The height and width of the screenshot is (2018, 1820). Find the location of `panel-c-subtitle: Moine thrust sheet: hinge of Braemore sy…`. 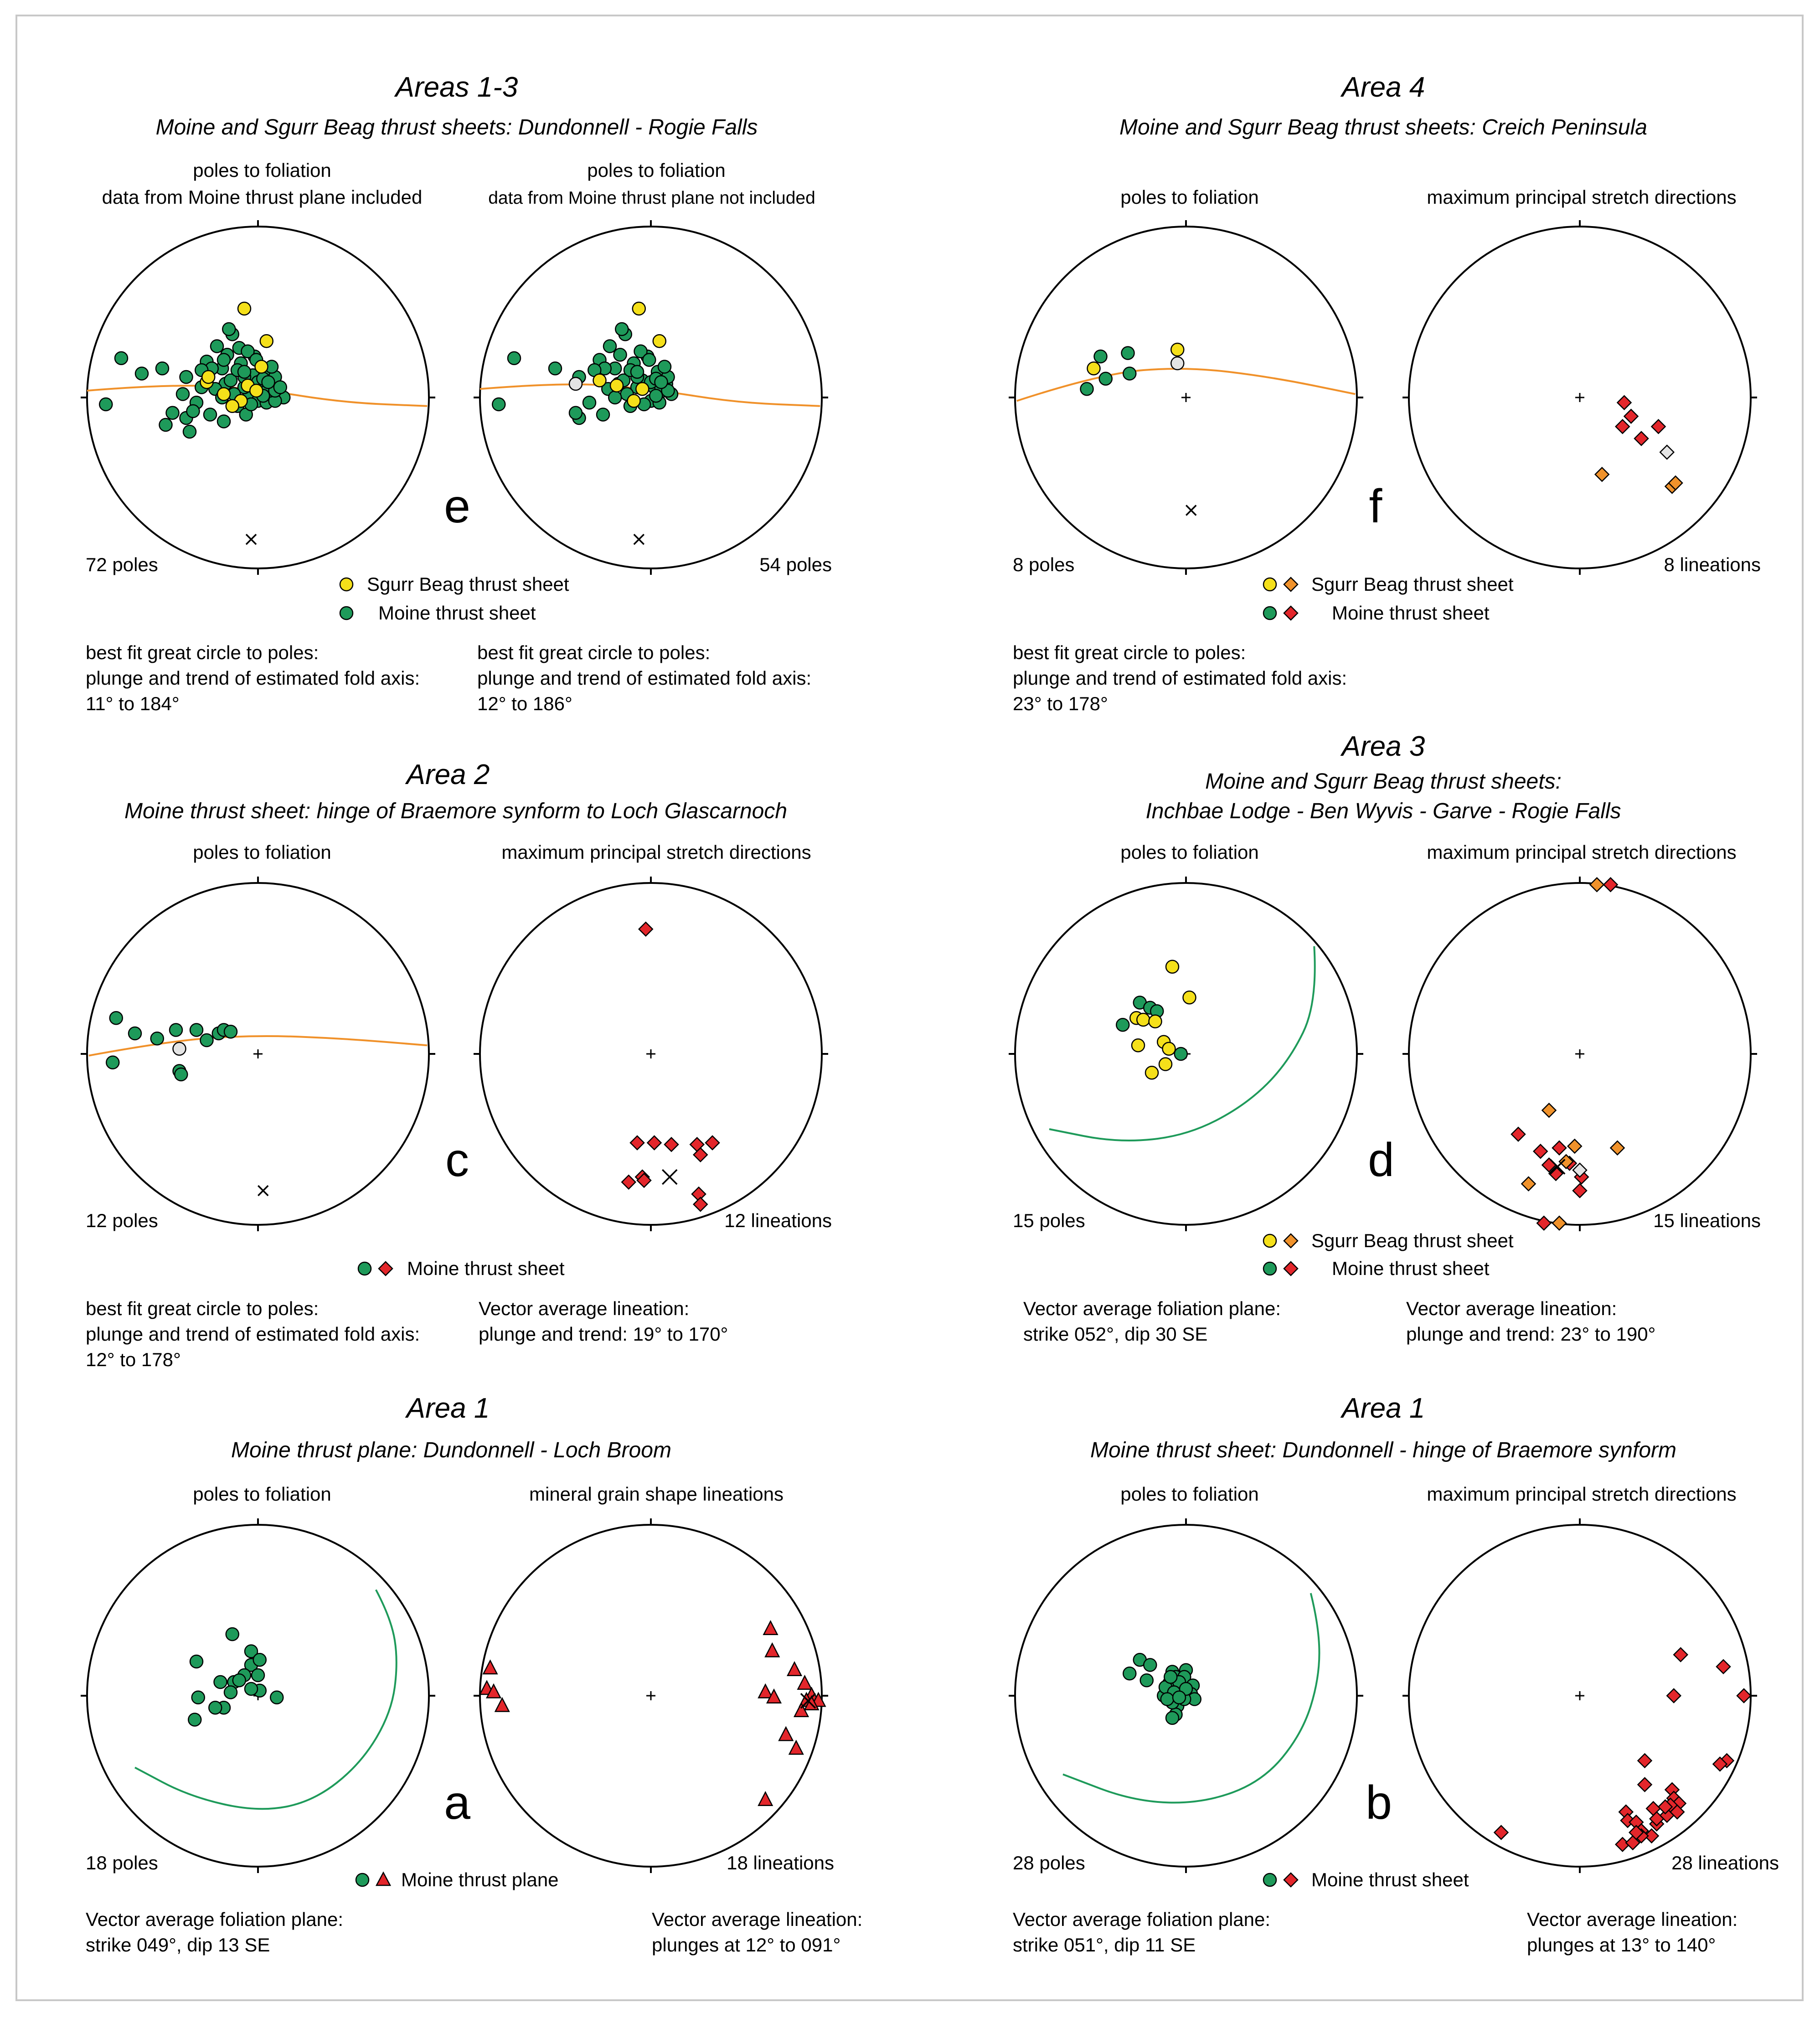

panel-c-subtitle: Moine thrust sheet: hinge of Braemore sy… is located at coordinates (455, 811).